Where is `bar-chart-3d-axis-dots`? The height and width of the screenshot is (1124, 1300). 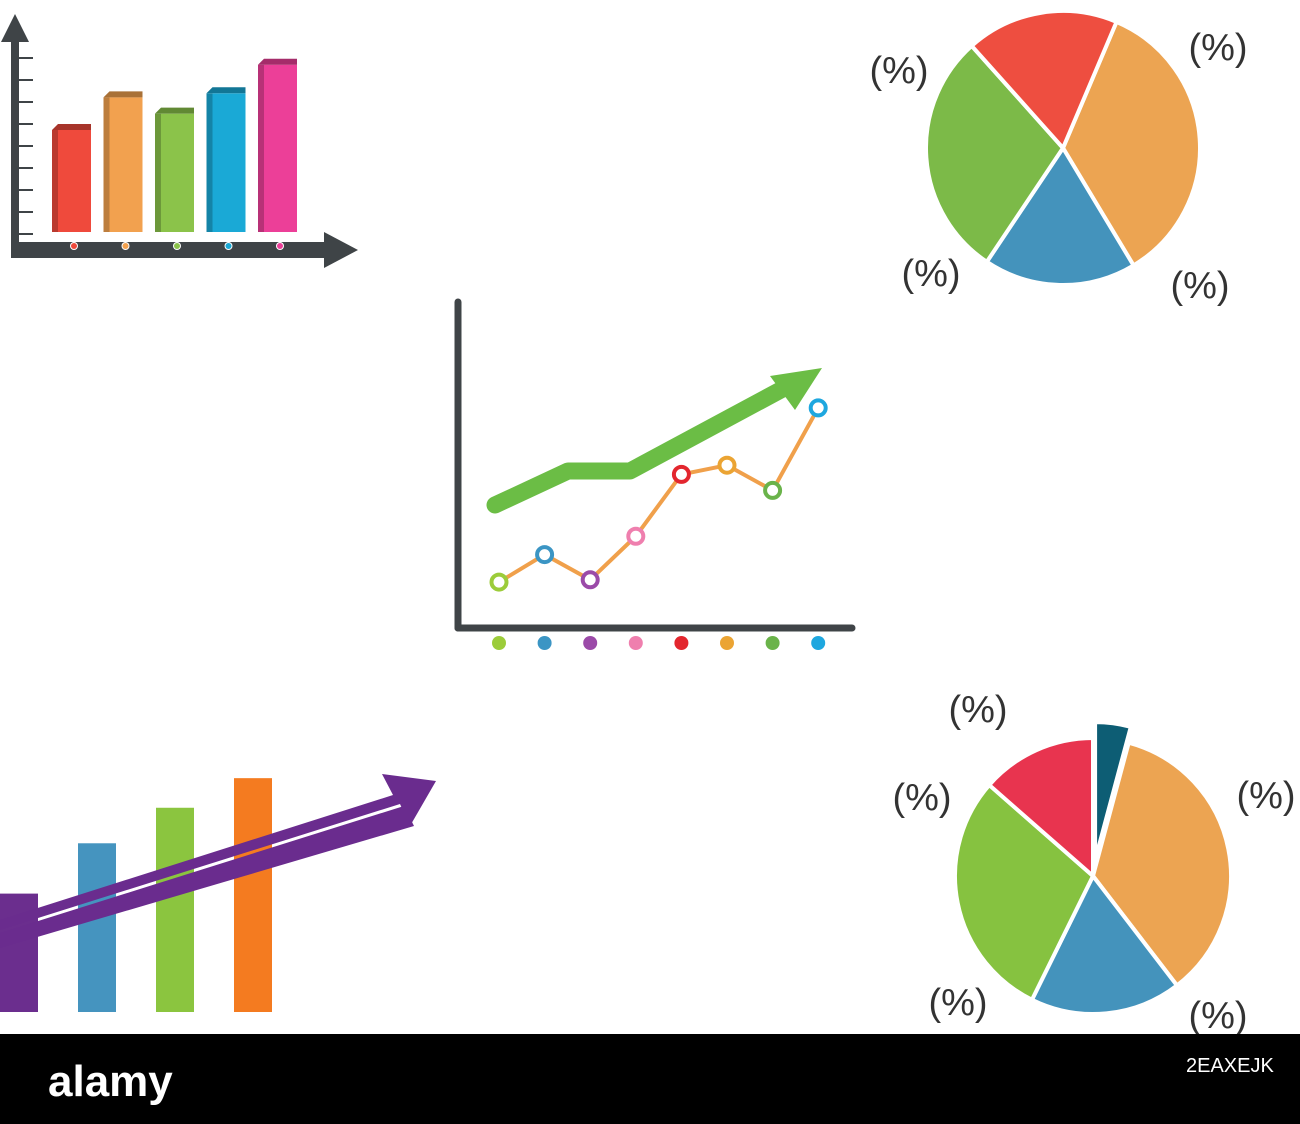 bar-chart-3d-axis-dots is located at coordinates (177, 246).